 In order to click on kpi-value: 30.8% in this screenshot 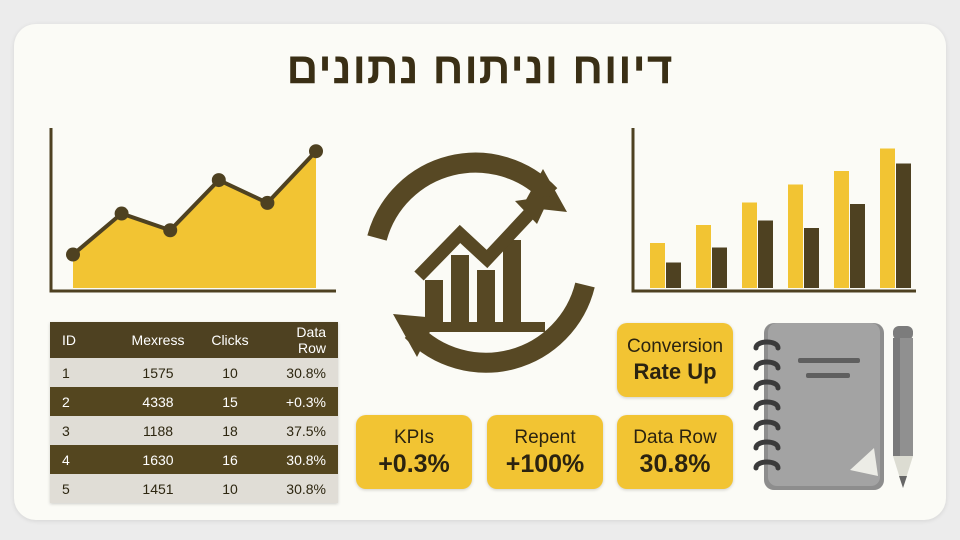, I will do `click(675, 463)`.